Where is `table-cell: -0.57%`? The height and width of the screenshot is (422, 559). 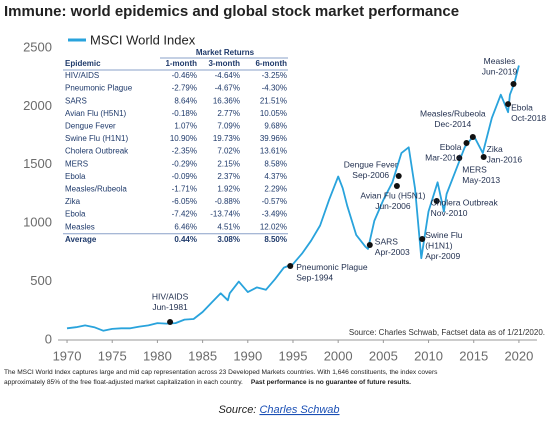 table-cell: -0.57% is located at coordinates (274, 201).